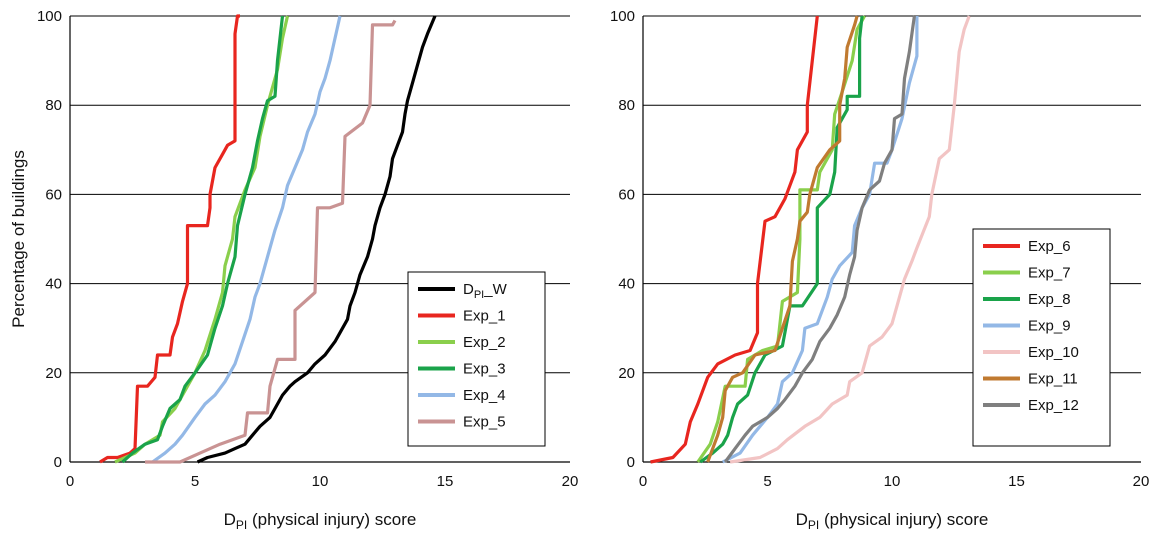 Image resolution: width=1156 pixels, height=535 pixels. I want to click on legend-label: Exp_5, so click(484, 422).